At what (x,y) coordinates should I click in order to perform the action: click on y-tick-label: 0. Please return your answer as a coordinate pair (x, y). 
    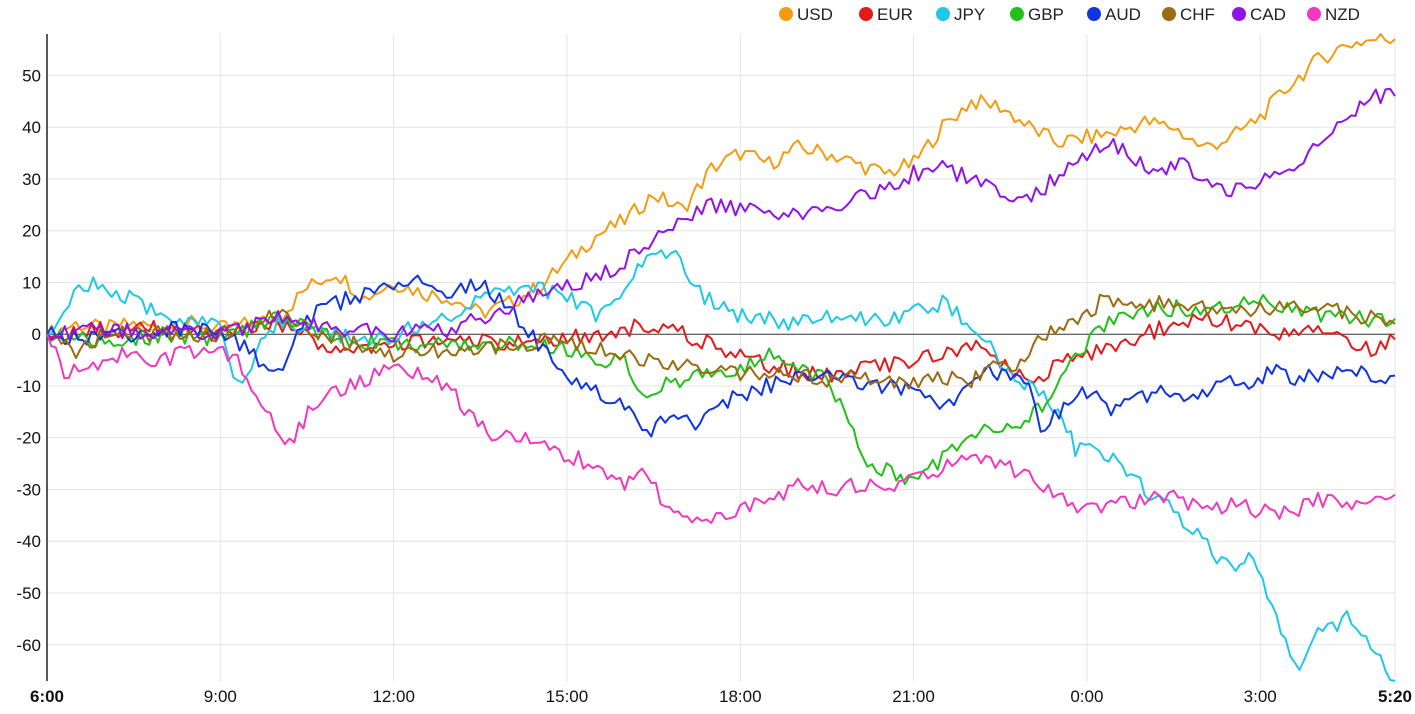
    Looking at the image, I should click on (36, 334).